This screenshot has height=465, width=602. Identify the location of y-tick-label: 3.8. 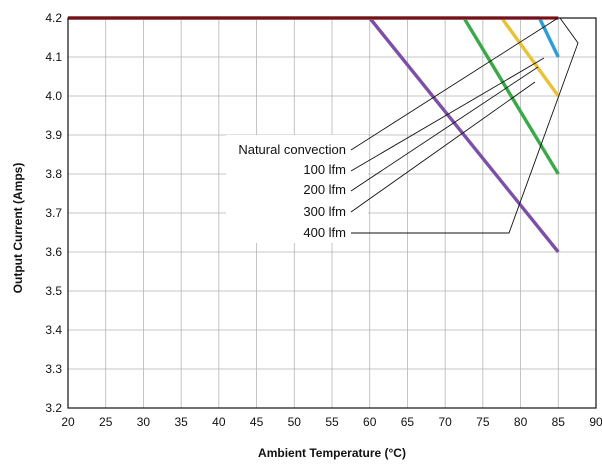
(53, 174).